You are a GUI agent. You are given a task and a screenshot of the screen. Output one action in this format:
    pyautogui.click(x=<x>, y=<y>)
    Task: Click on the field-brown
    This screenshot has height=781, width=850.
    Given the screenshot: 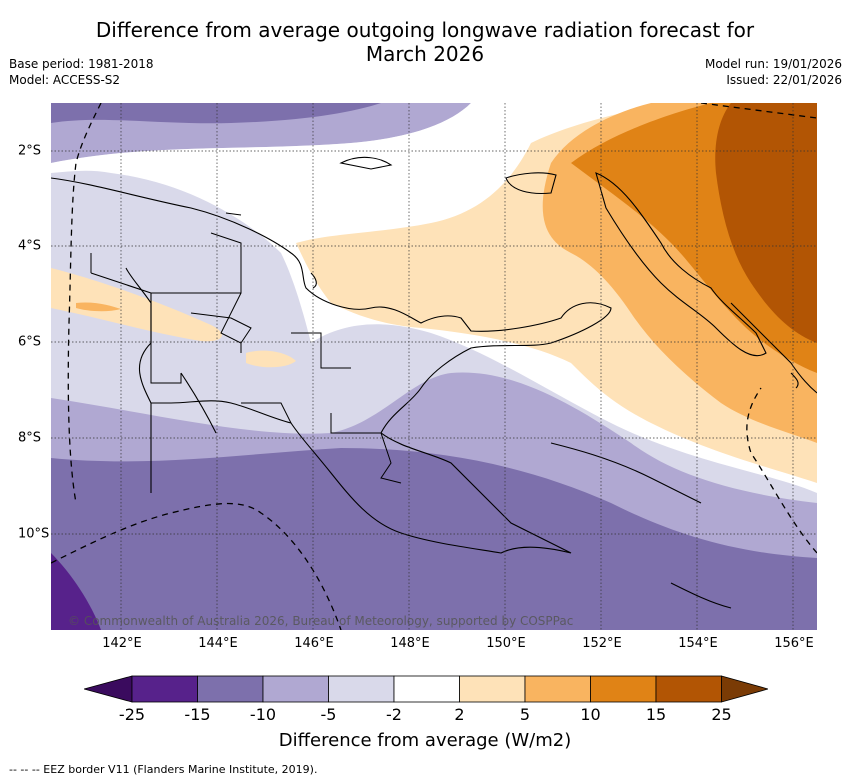 What is the action you would take?
    pyautogui.click(x=766, y=223)
    